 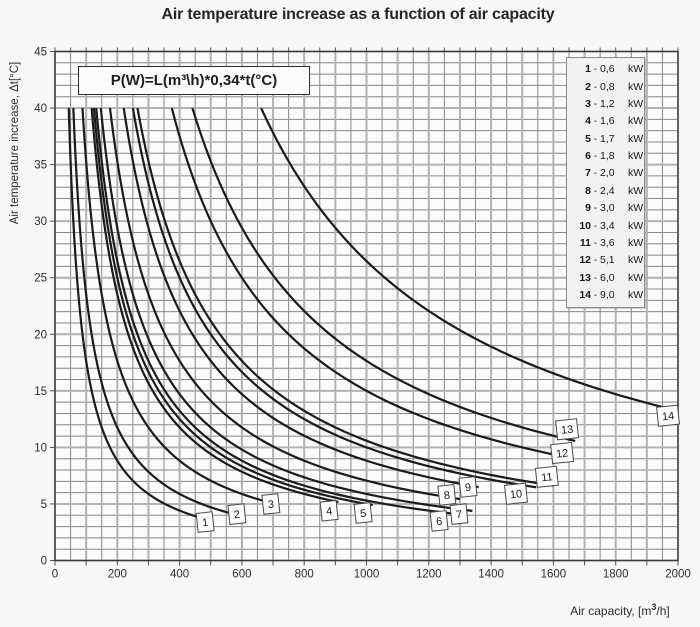 I want to click on curve-label-box-14: 14, so click(x=668, y=415).